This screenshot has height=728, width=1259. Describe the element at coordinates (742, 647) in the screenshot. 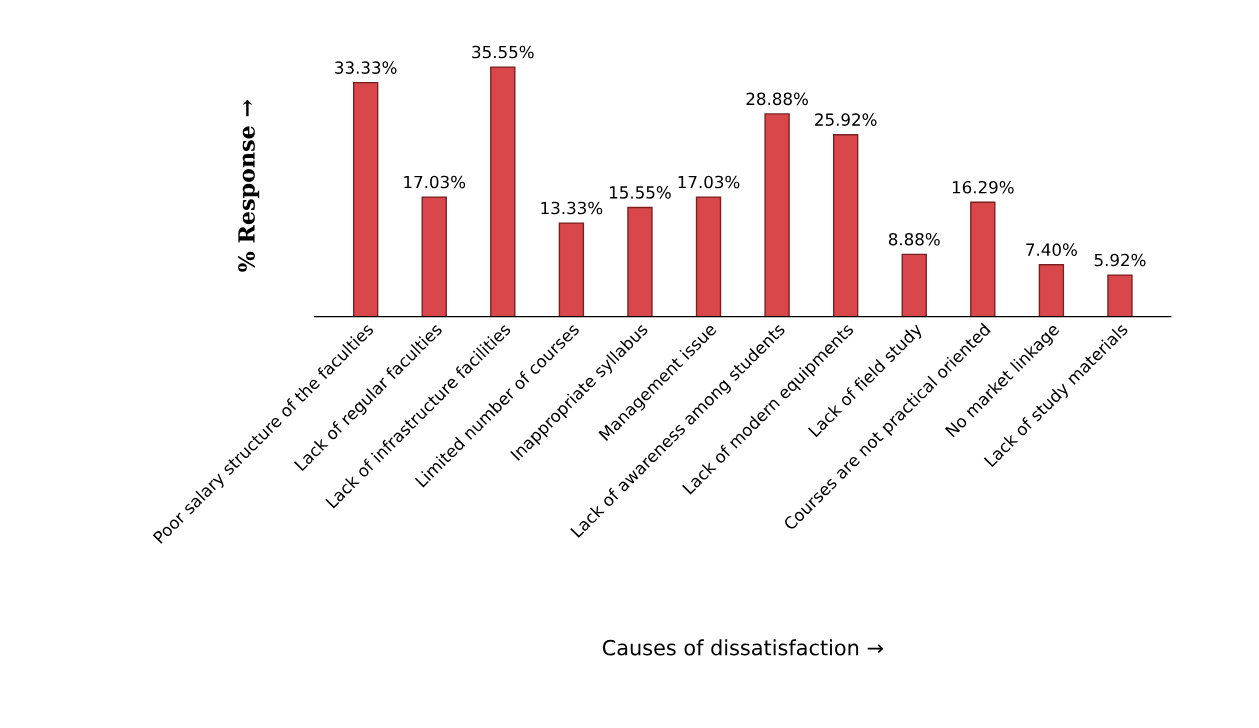

I see `x-axis-title: Causes of dissatisfaction →` at that location.